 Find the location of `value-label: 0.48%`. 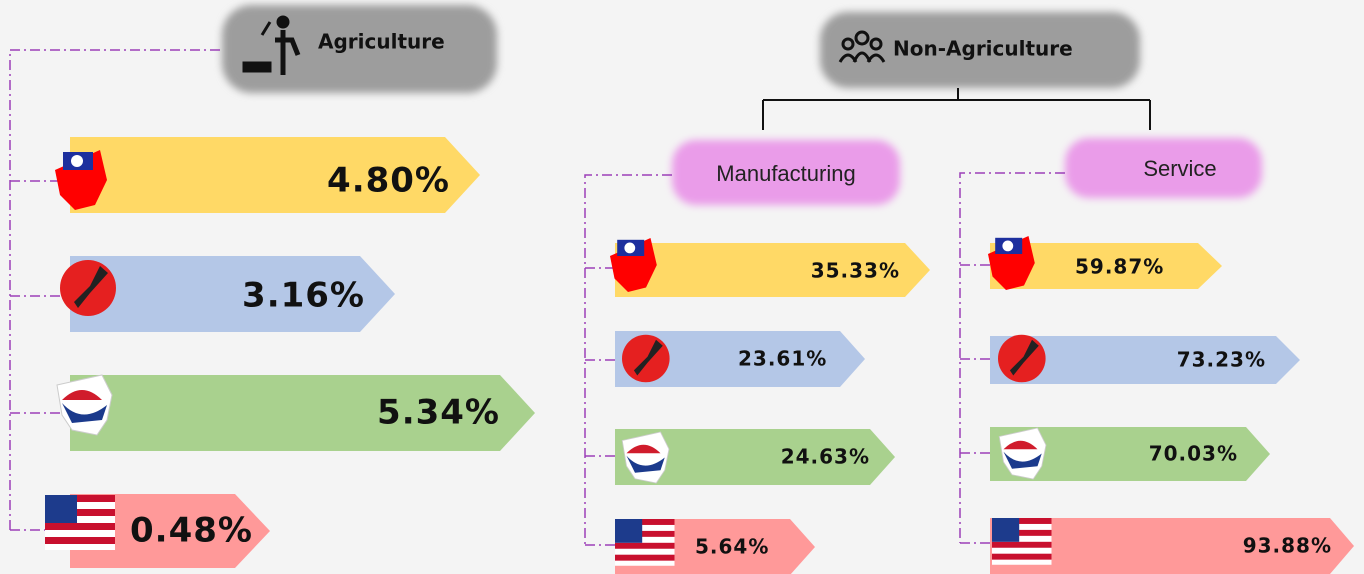

value-label: 0.48% is located at coordinates (191, 531).